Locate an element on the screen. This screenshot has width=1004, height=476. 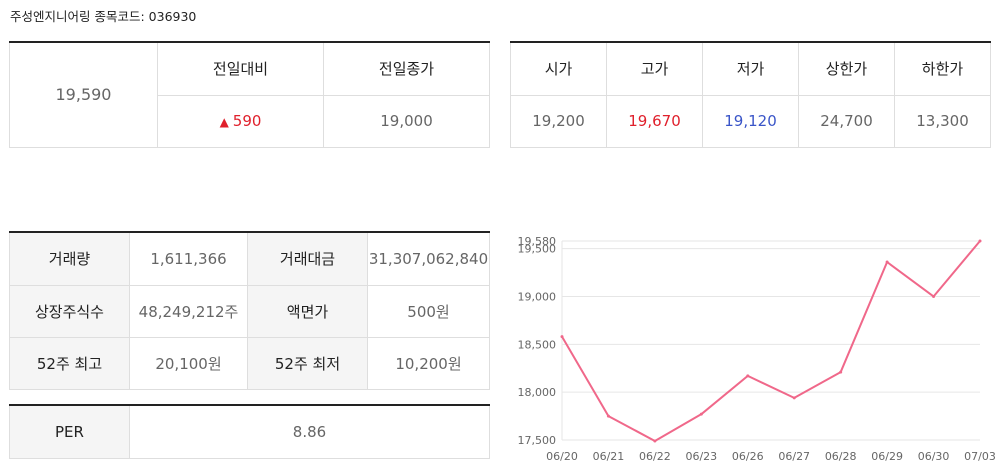
low-value: 19,120 is located at coordinates (750, 121).